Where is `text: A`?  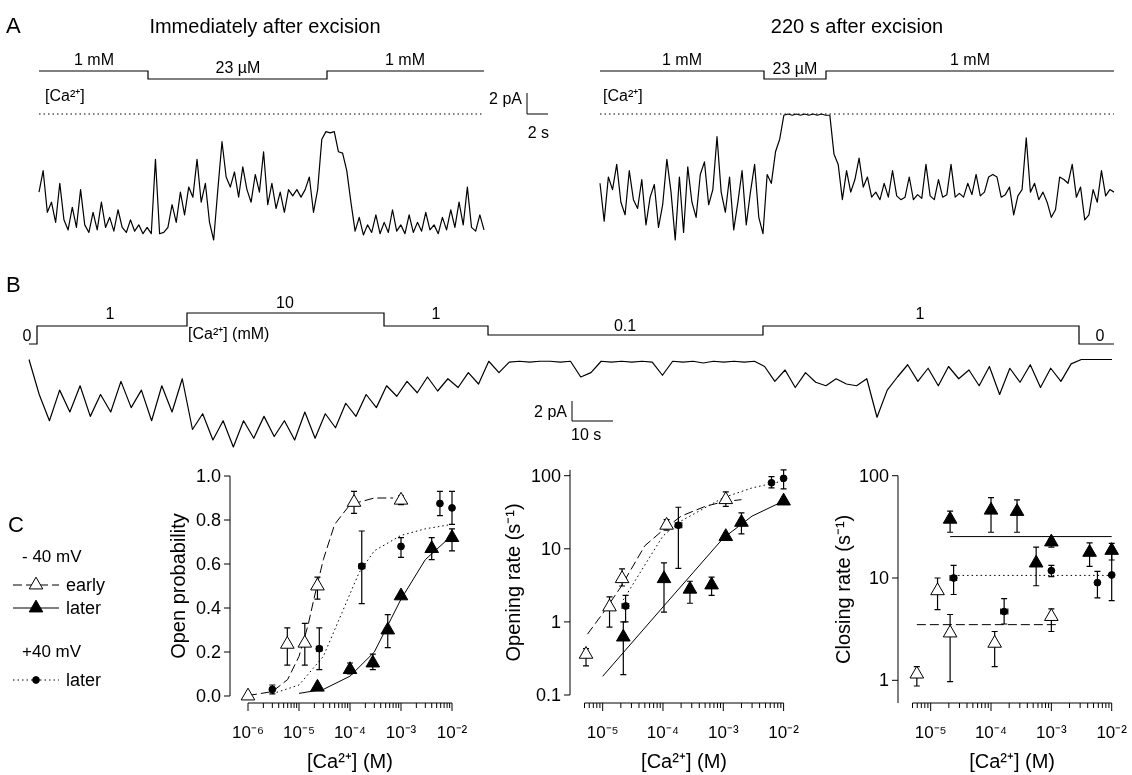
text: A is located at coordinates (13, 25).